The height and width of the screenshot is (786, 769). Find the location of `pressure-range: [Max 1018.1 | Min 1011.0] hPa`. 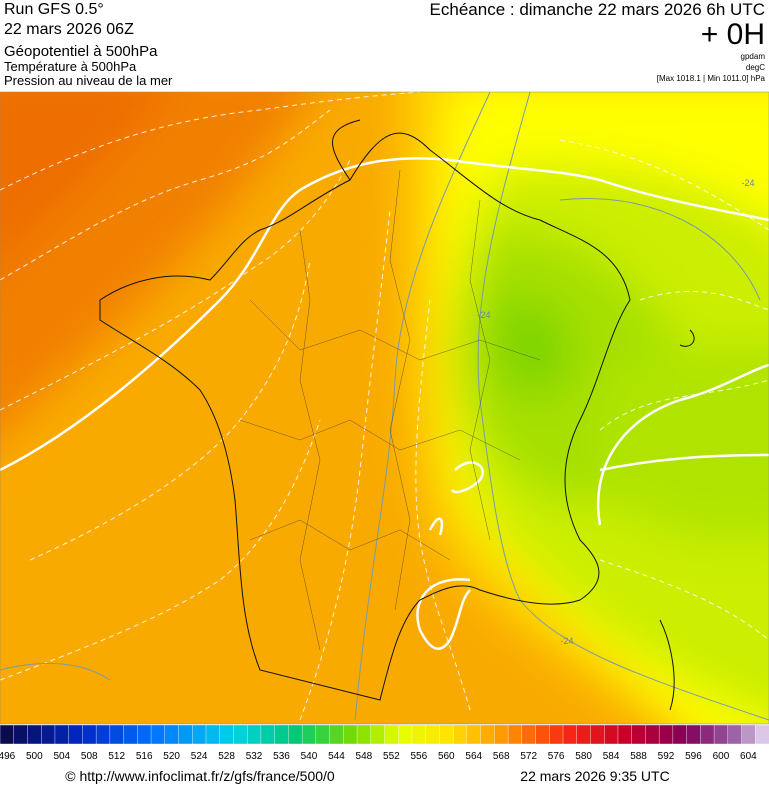

pressure-range: [Max 1018.1 | Min 1011.0] hPa is located at coordinates (711, 78).